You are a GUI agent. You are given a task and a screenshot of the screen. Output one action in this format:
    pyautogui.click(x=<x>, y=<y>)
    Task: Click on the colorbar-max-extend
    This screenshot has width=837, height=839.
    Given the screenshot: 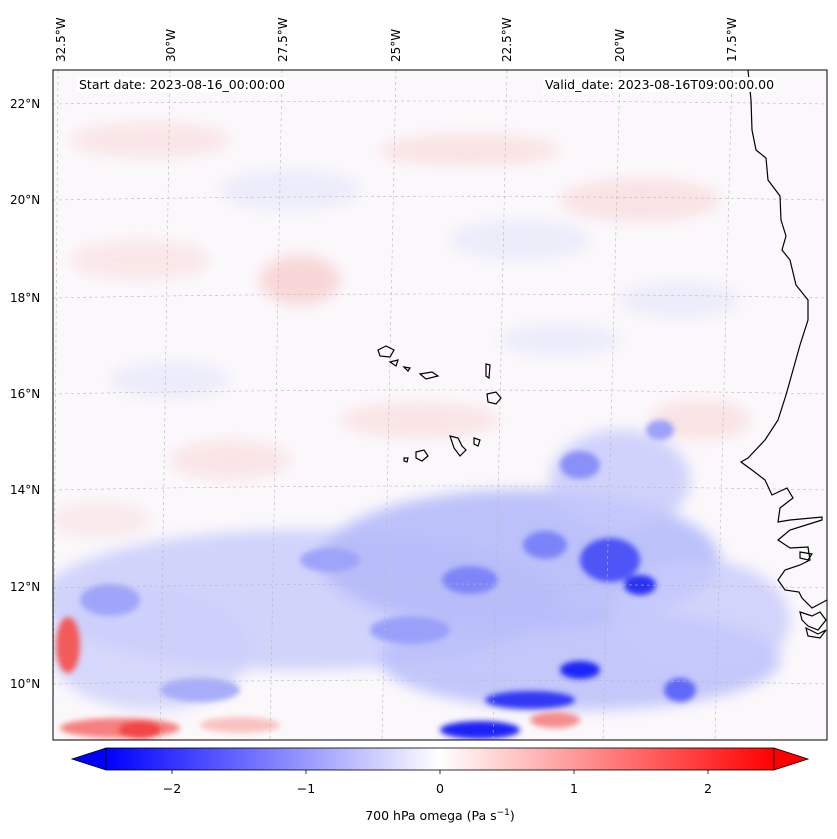 What is the action you would take?
    pyautogui.click(x=791, y=759)
    